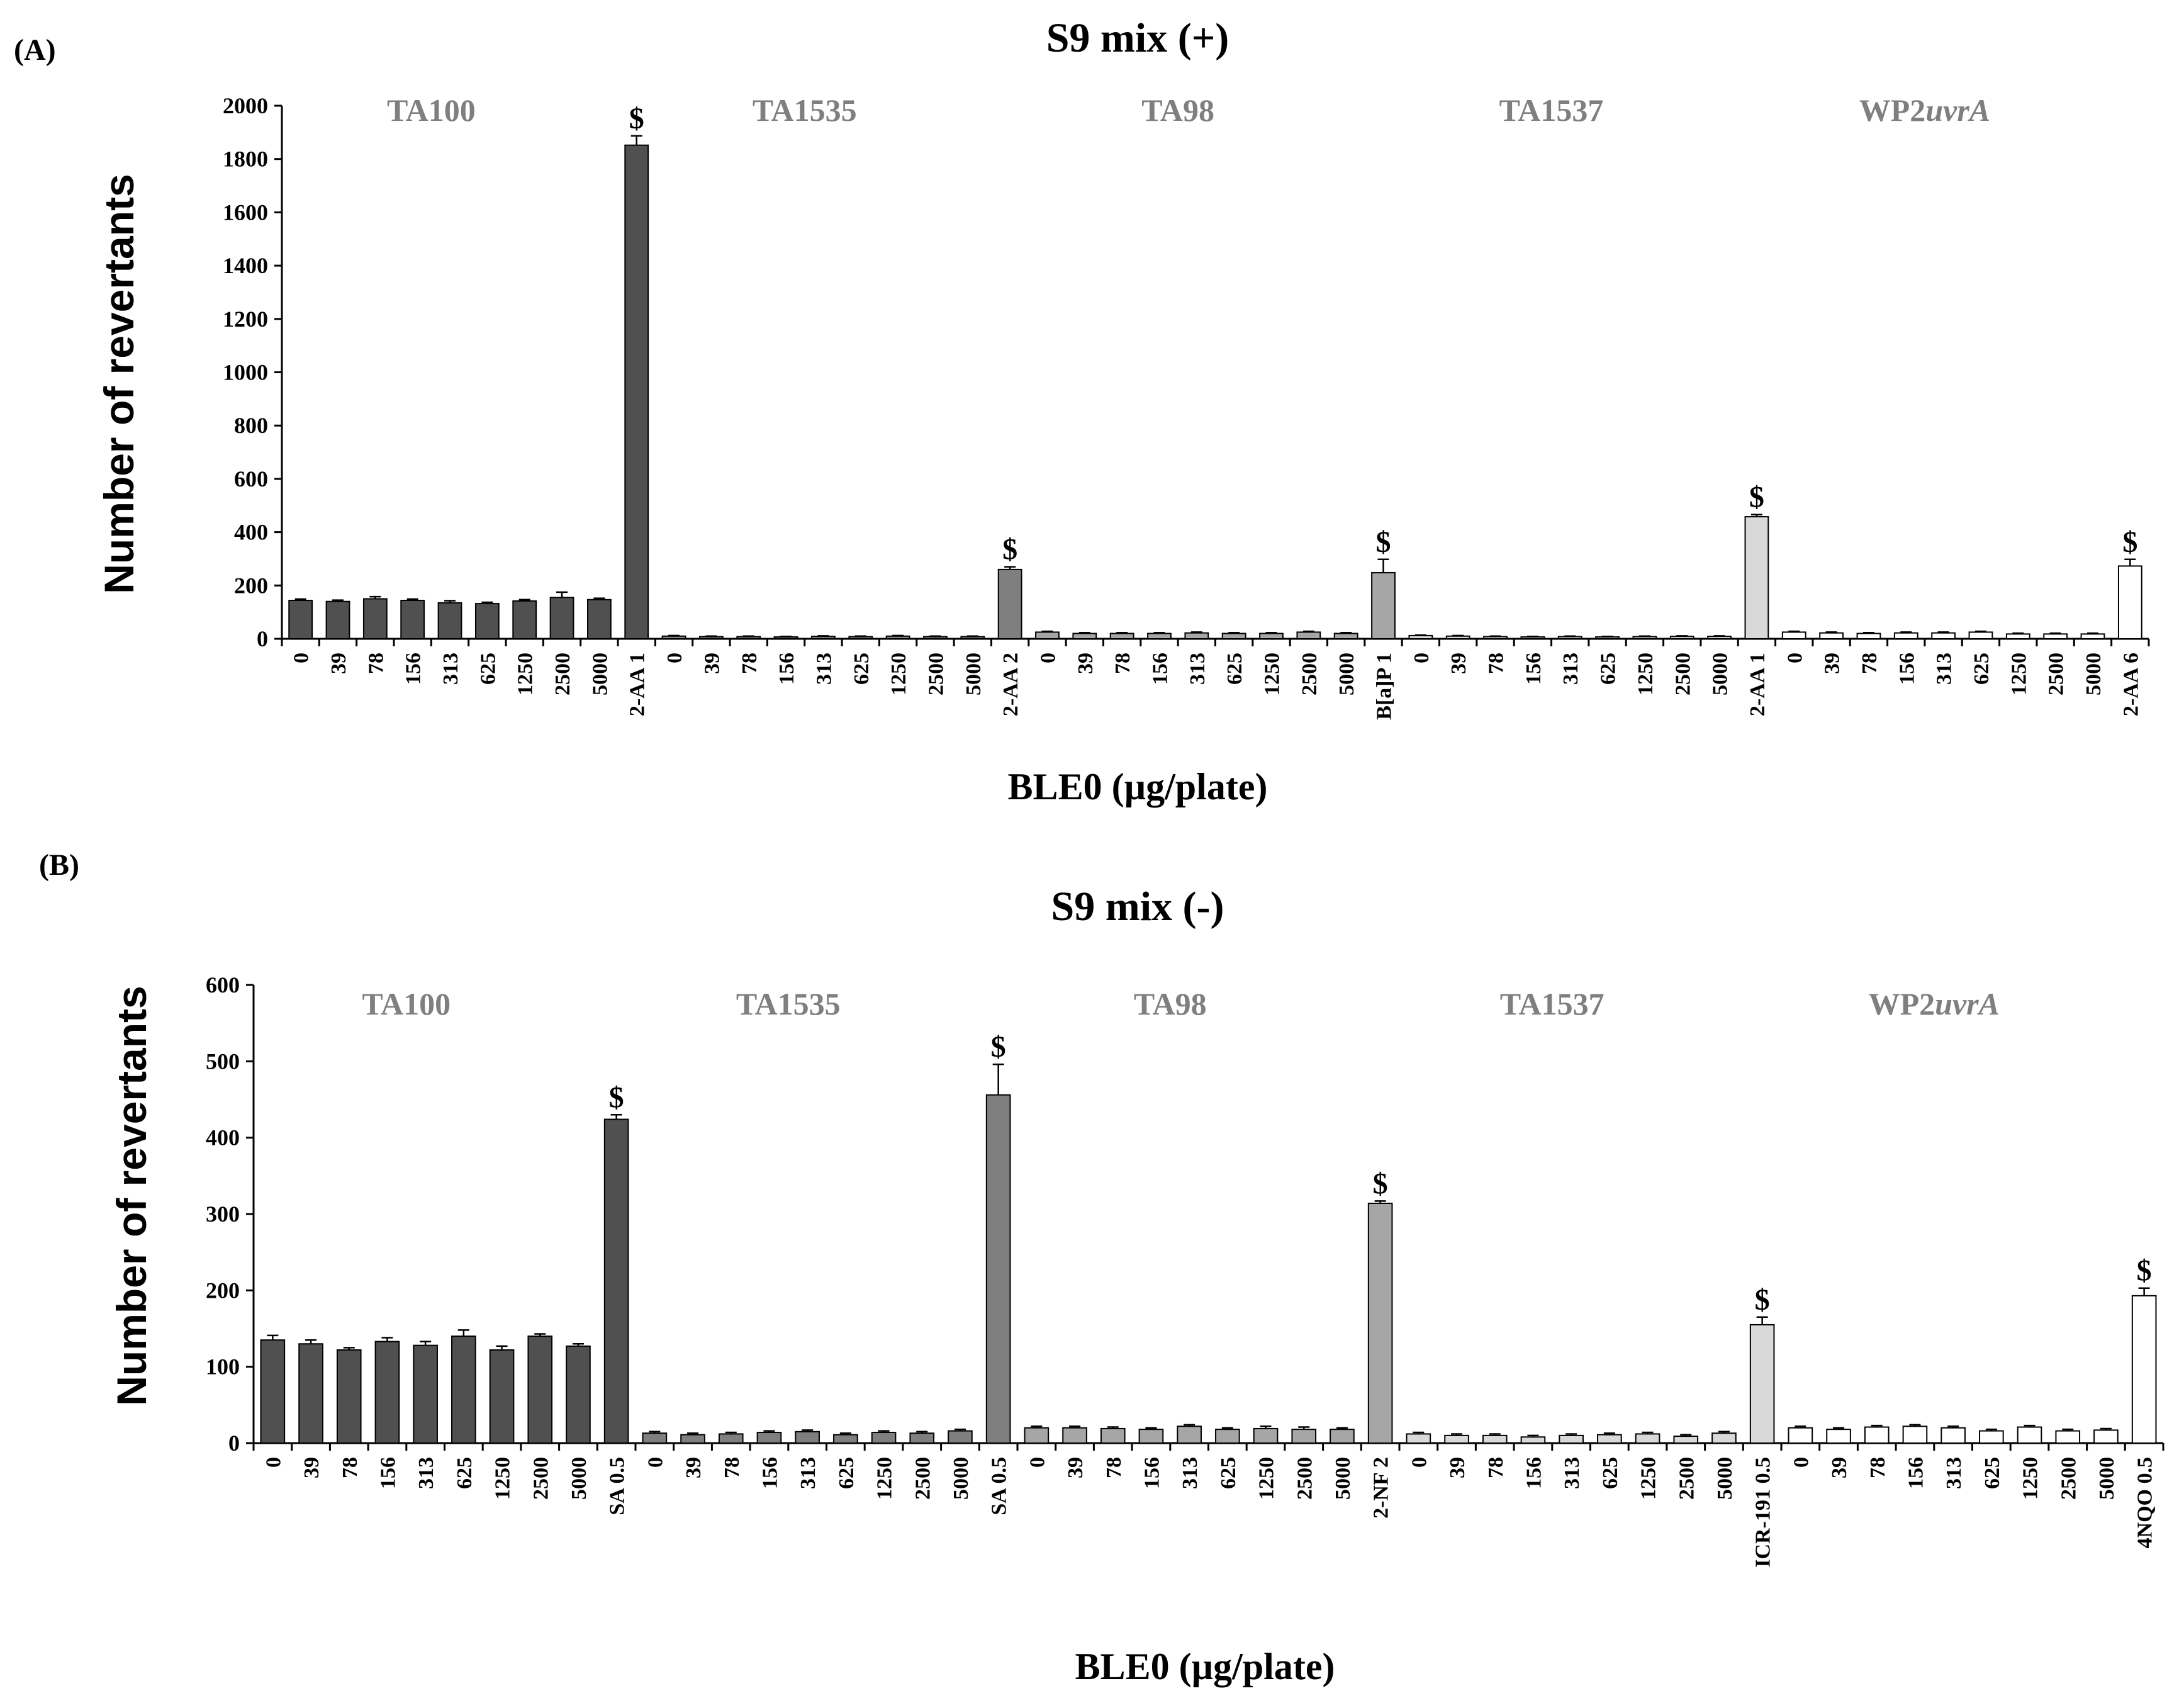 The height and width of the screenshot is (1698, 2184). I want to click on y-tick-label: 100, so click(223, 1367).